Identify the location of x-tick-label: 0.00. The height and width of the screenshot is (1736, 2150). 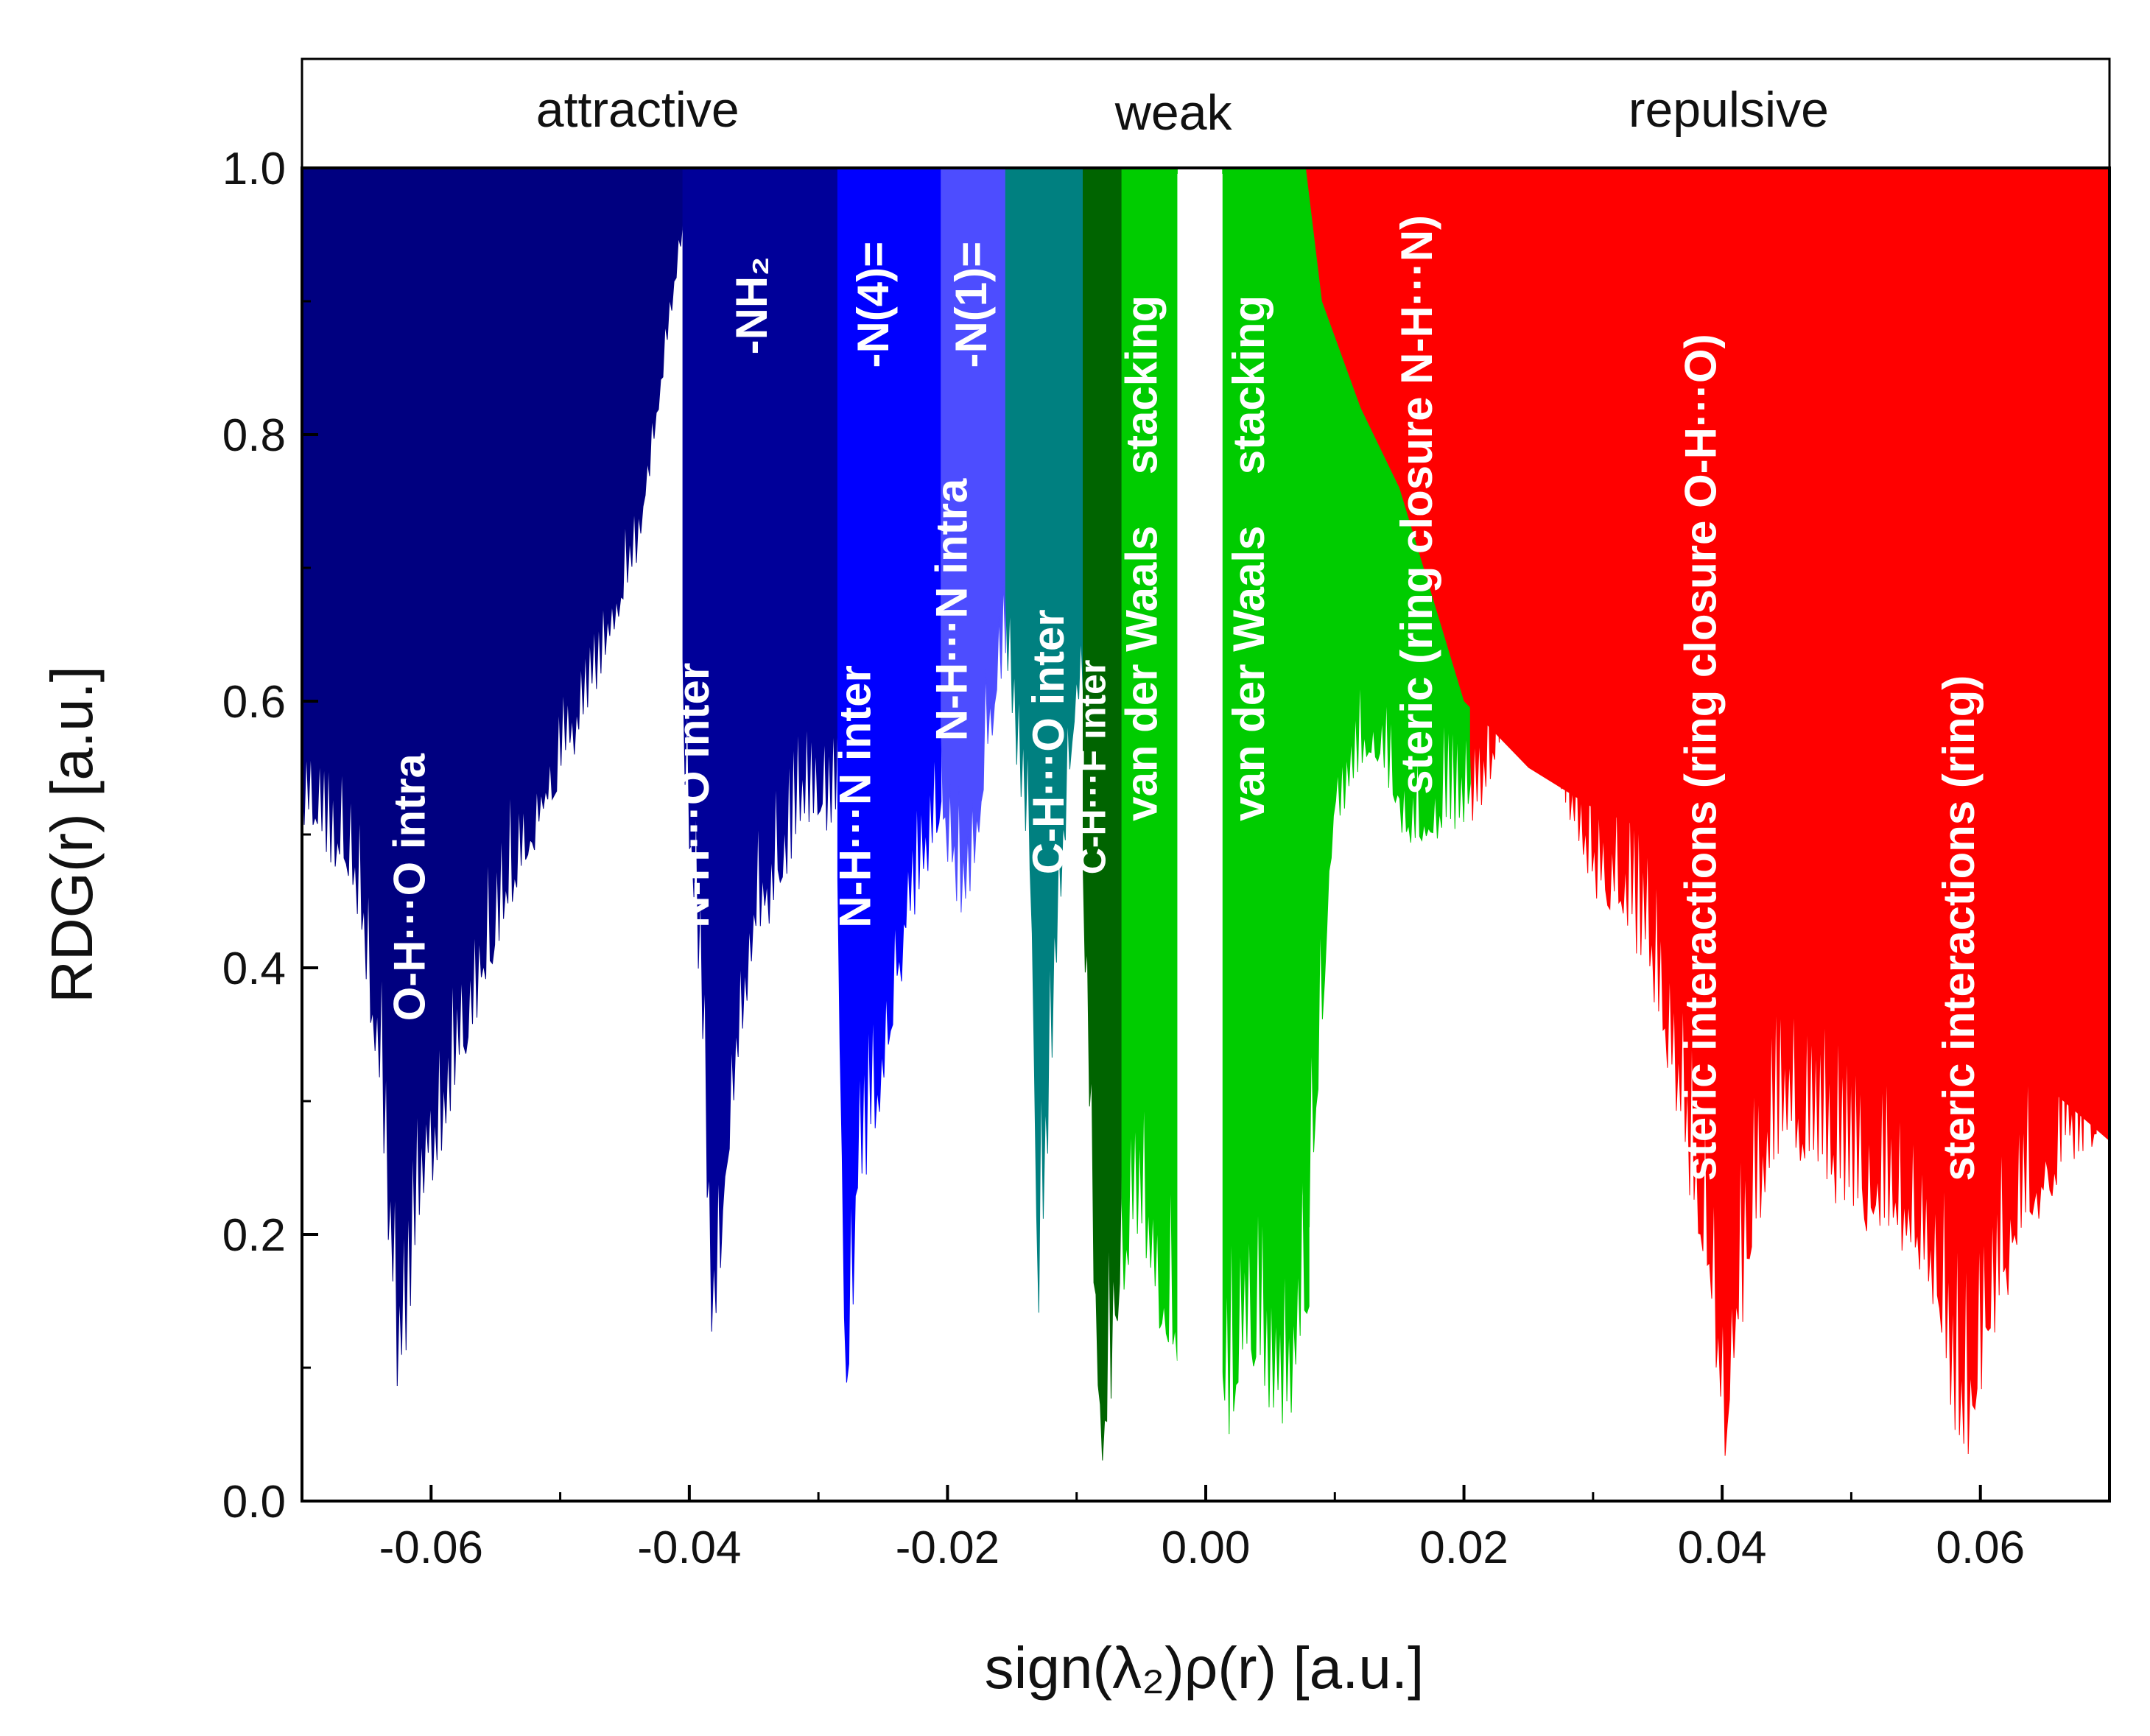
(1206, 1547).